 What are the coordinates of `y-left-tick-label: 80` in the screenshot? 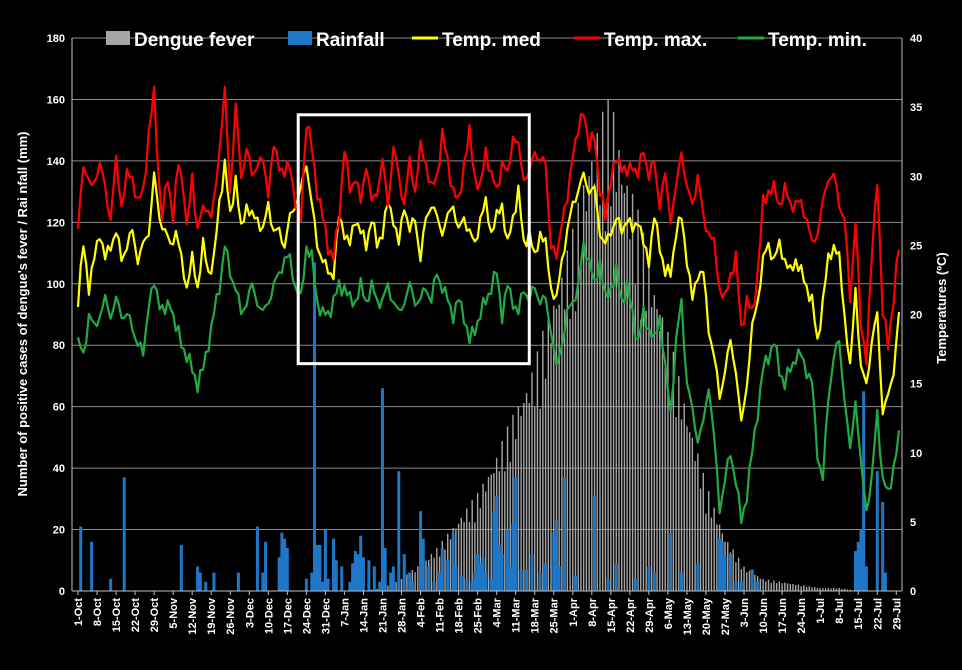 It's located at (59, 346).